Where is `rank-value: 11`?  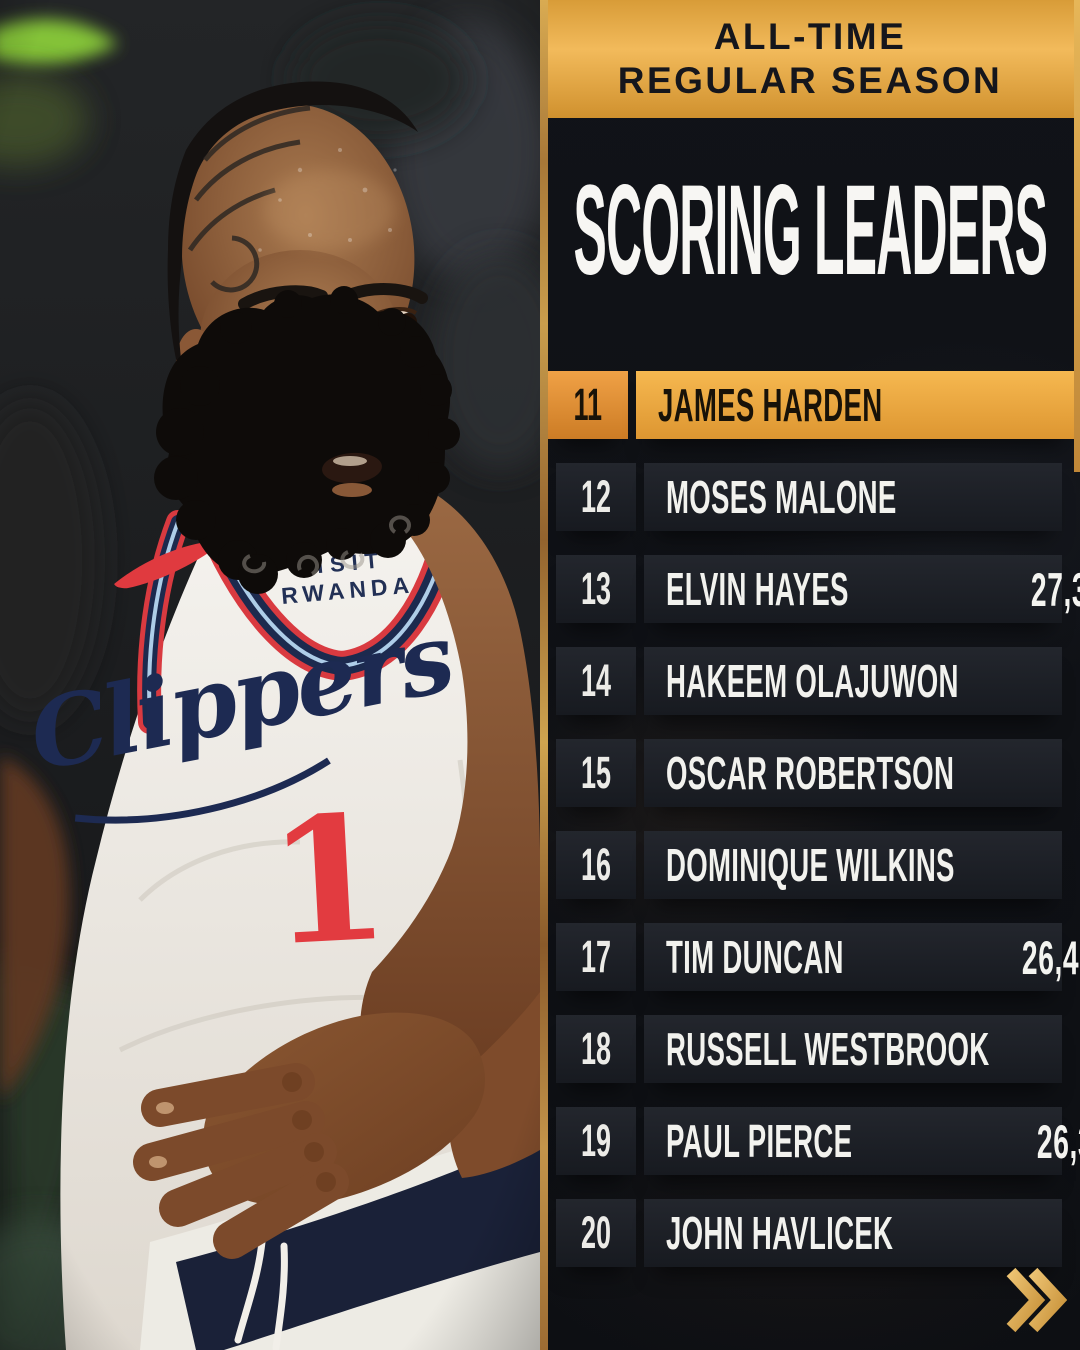 rank-value: 11 is located at coordinates (588, 404).